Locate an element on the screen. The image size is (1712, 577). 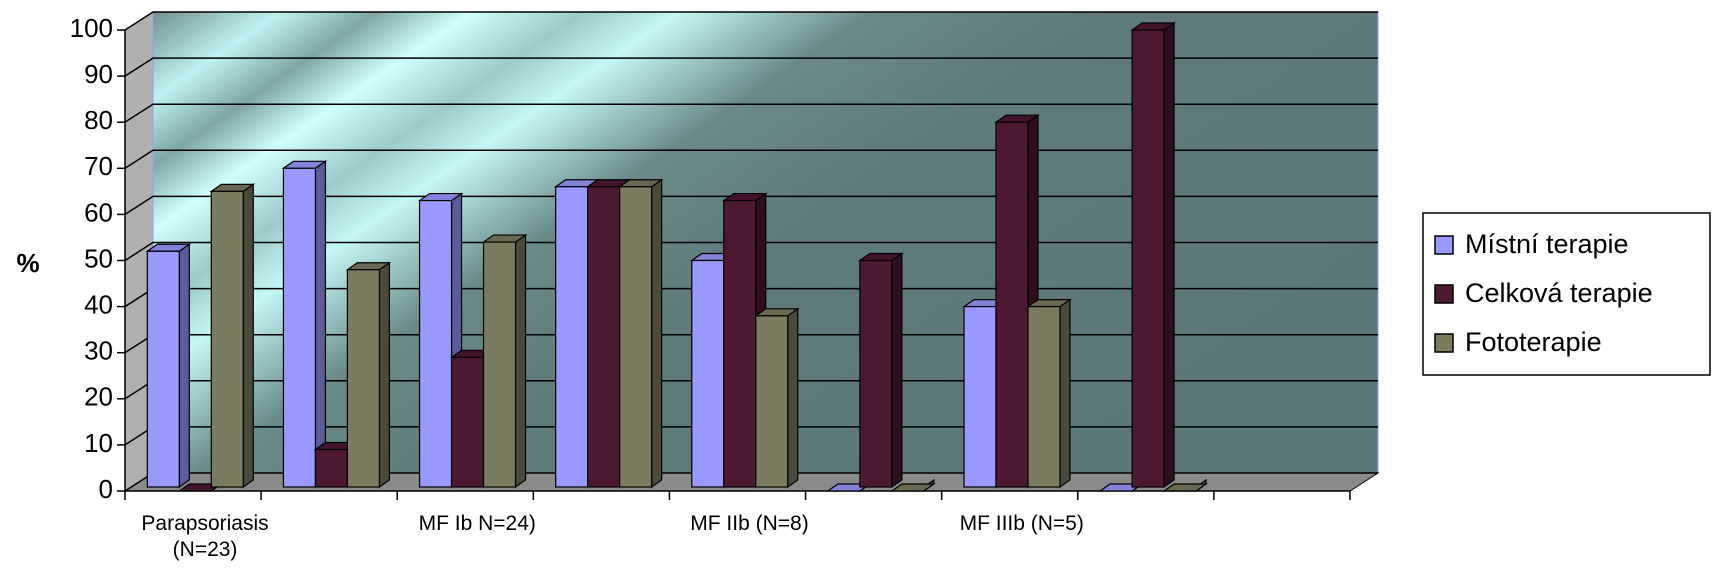
y-tick-label: 80 is located at coordinates (98, 120).